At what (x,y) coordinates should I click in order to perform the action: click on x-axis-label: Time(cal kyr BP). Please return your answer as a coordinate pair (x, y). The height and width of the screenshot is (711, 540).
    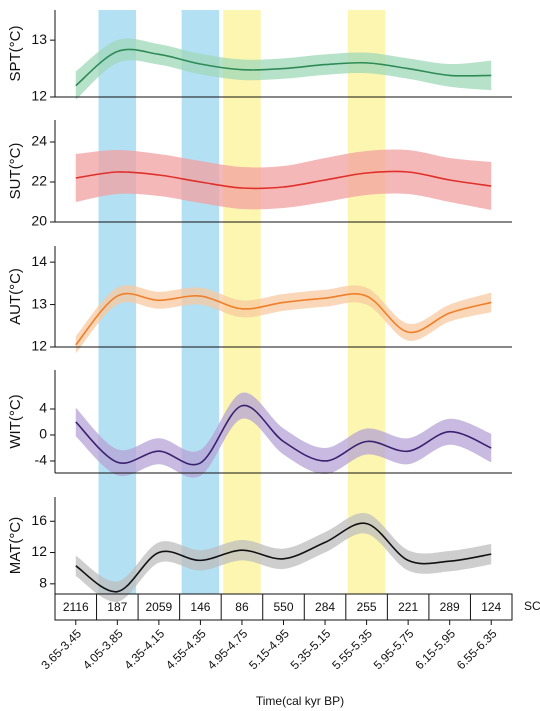
    Looking at the image, I should click on (300, 701).